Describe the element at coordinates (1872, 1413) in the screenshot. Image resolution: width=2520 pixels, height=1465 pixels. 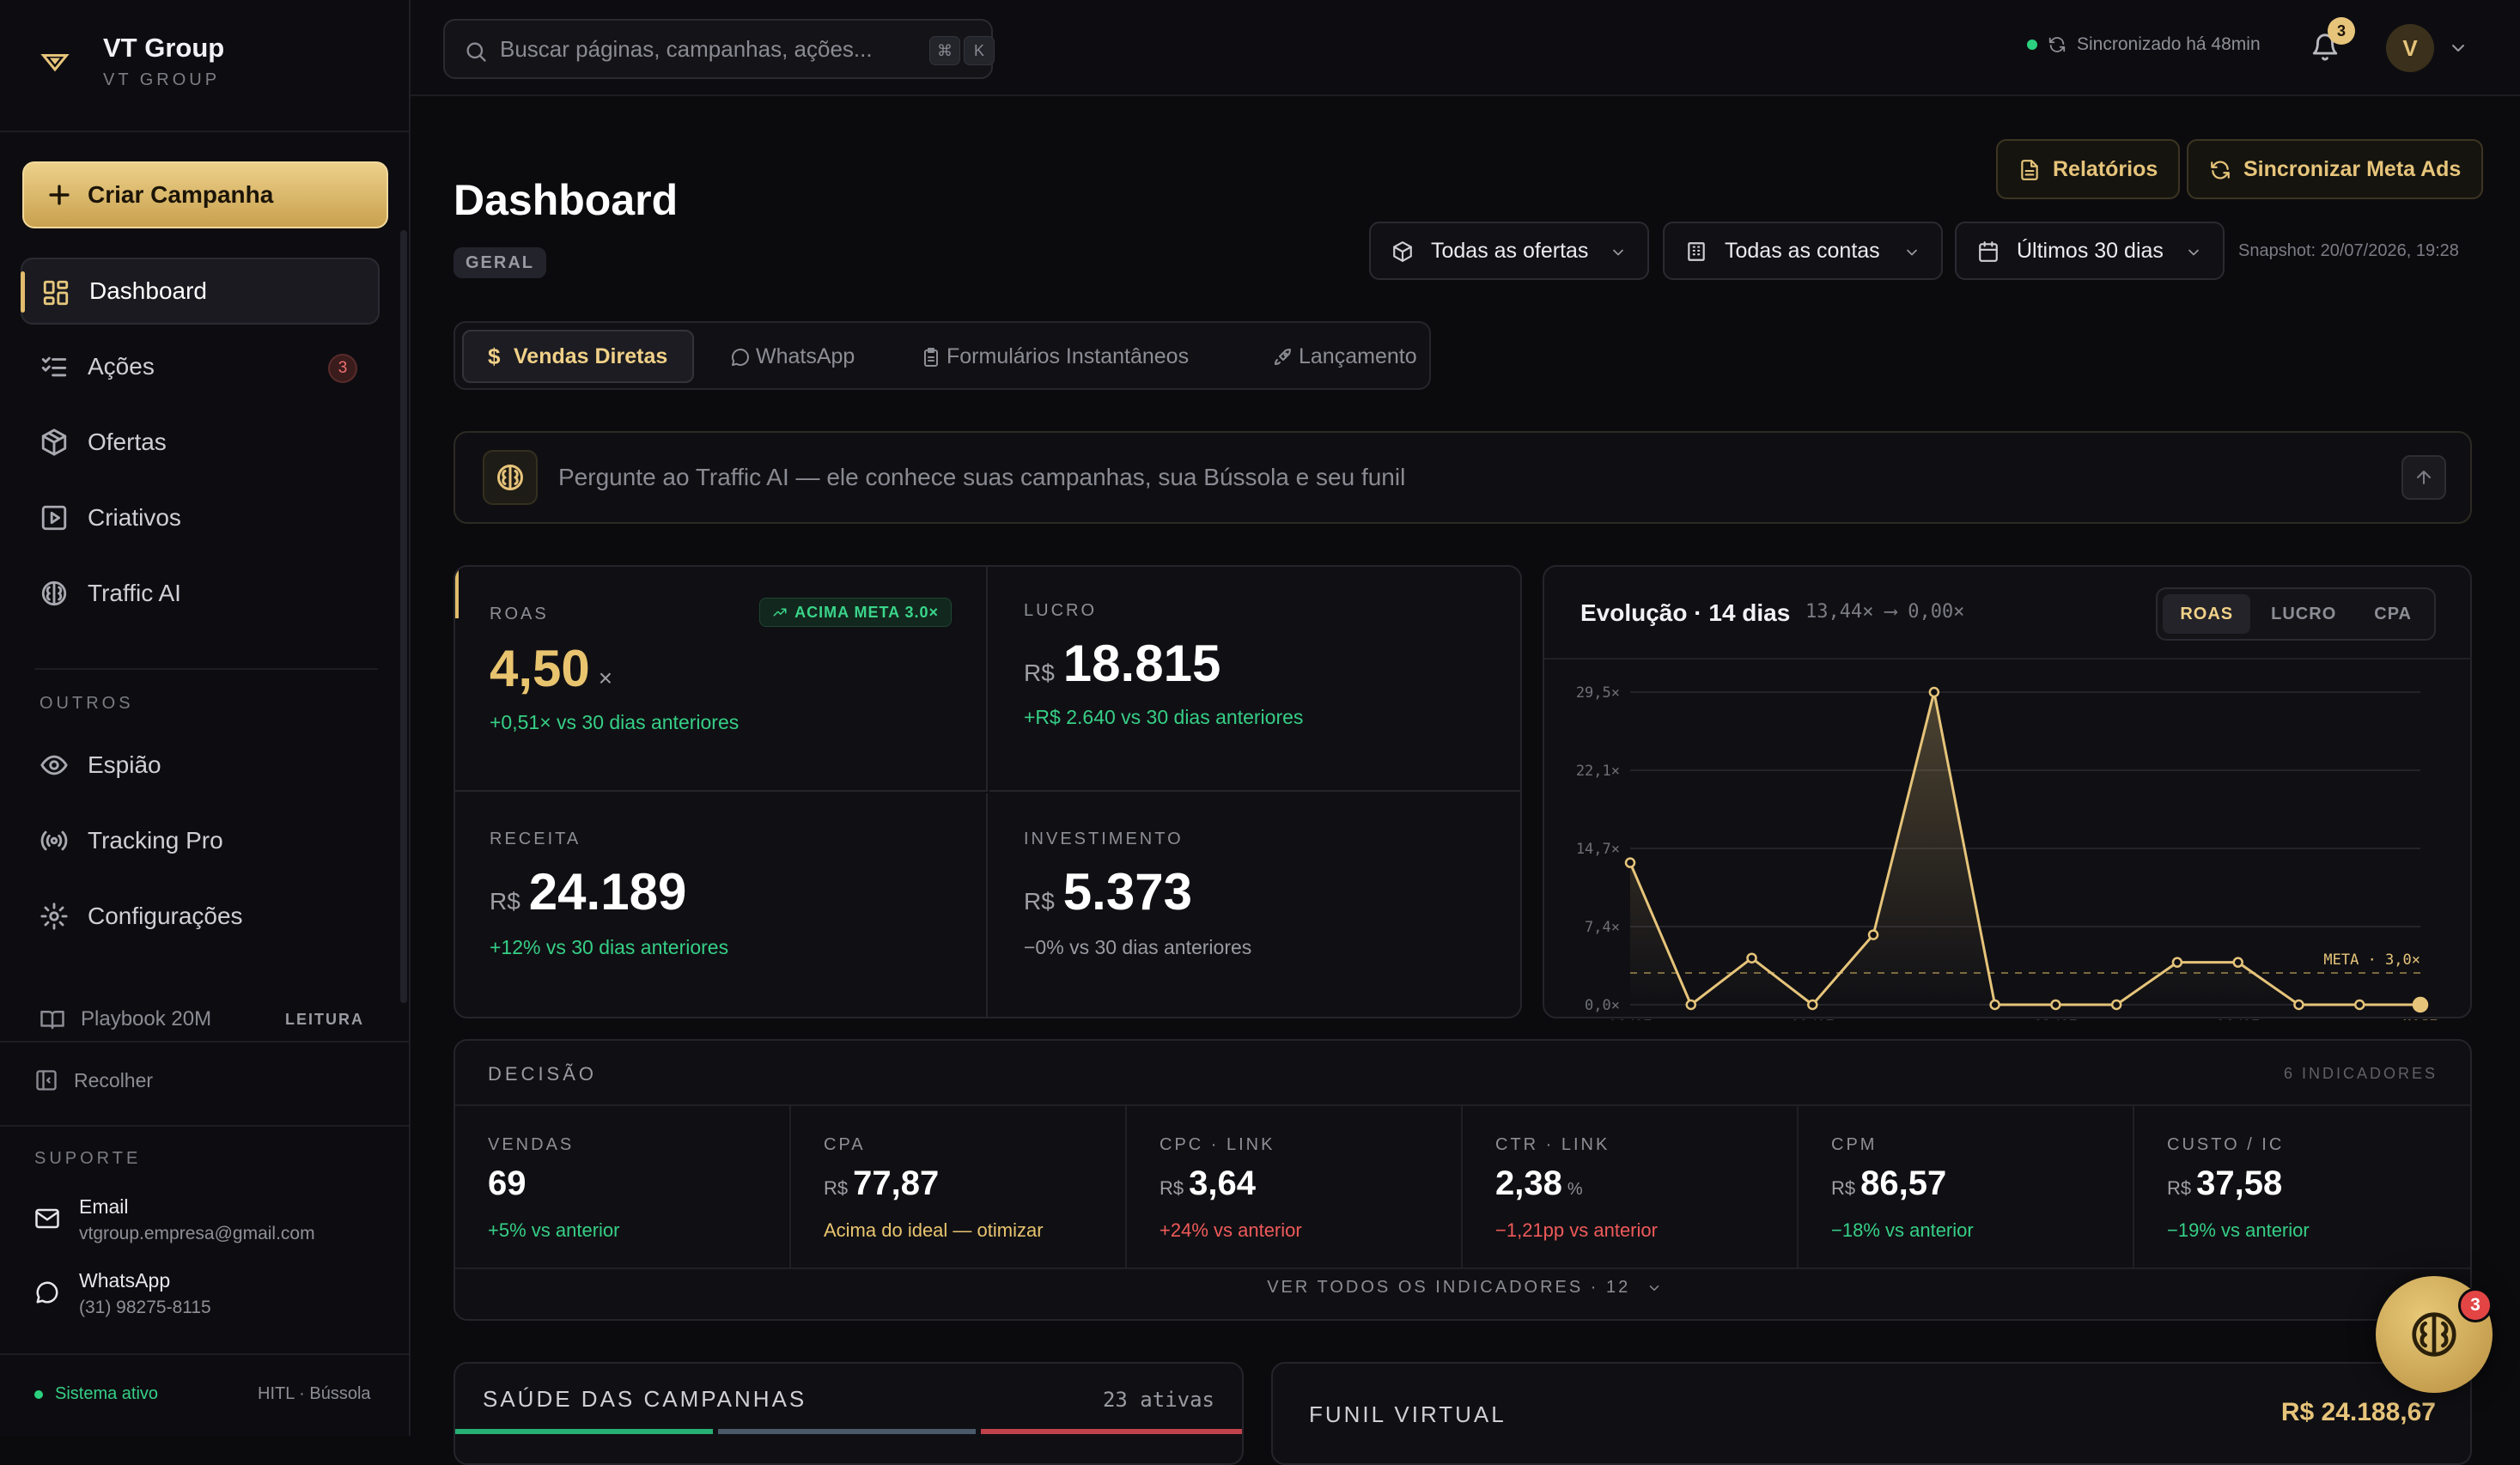
I see `virtual-funnel-card: FUNIL VIRTUAL R$ 24.188,67` at that location.